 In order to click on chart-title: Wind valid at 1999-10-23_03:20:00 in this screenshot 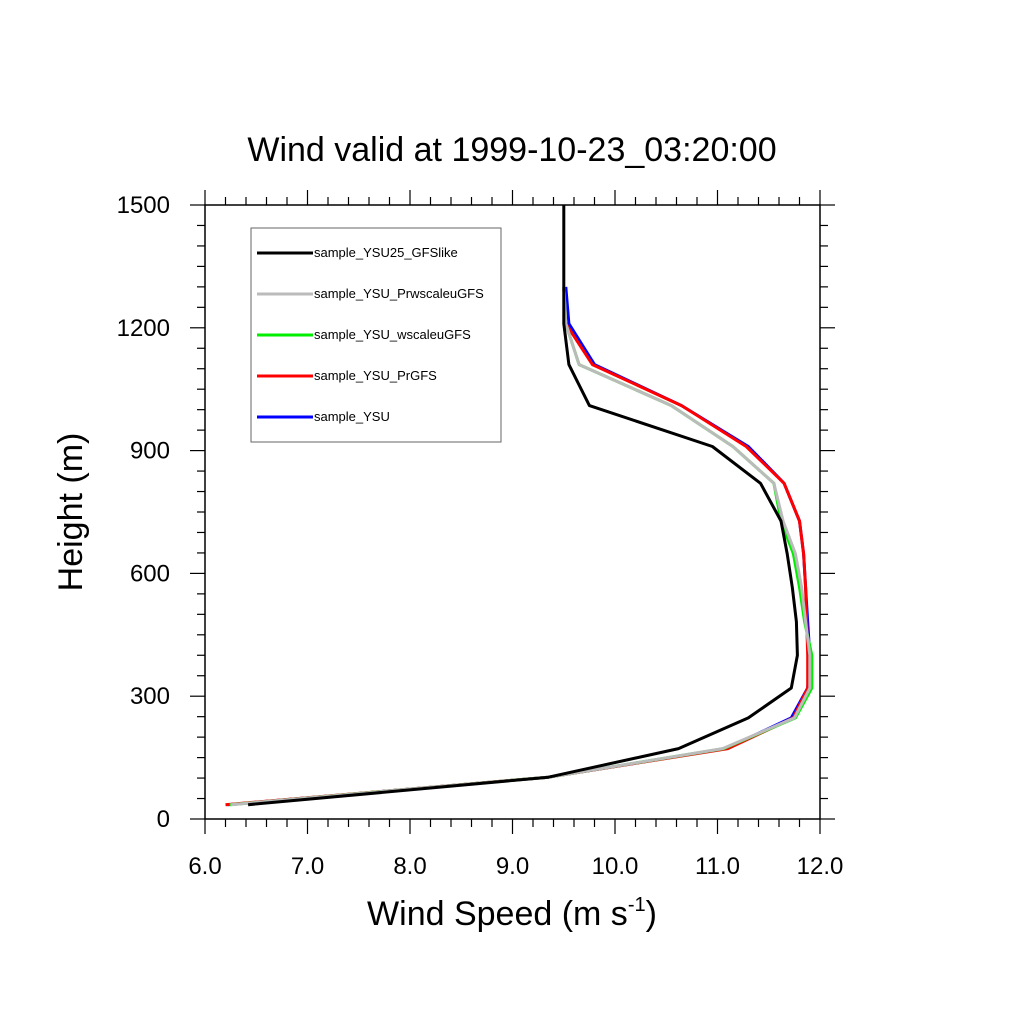, I will do `click(511, 150)`.